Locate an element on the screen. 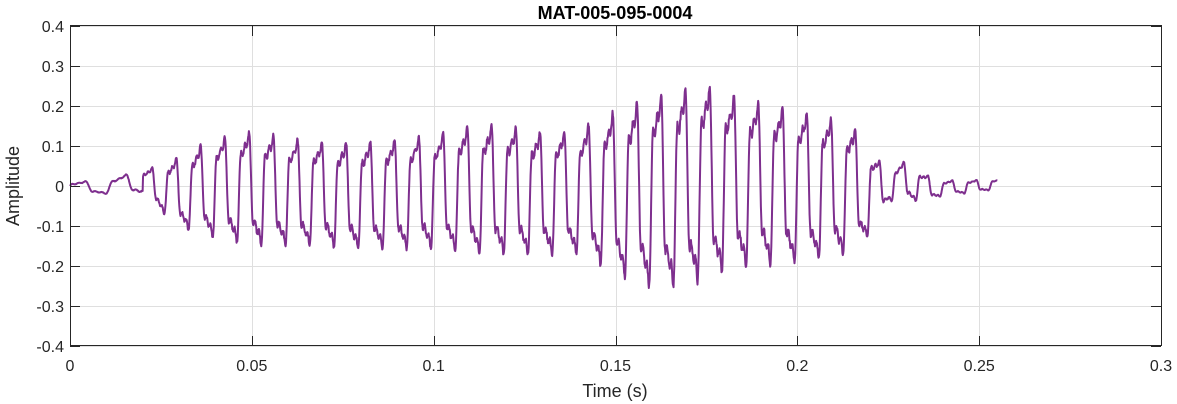  y-tick-label: -0.2 is located at coordinates (50, 267).